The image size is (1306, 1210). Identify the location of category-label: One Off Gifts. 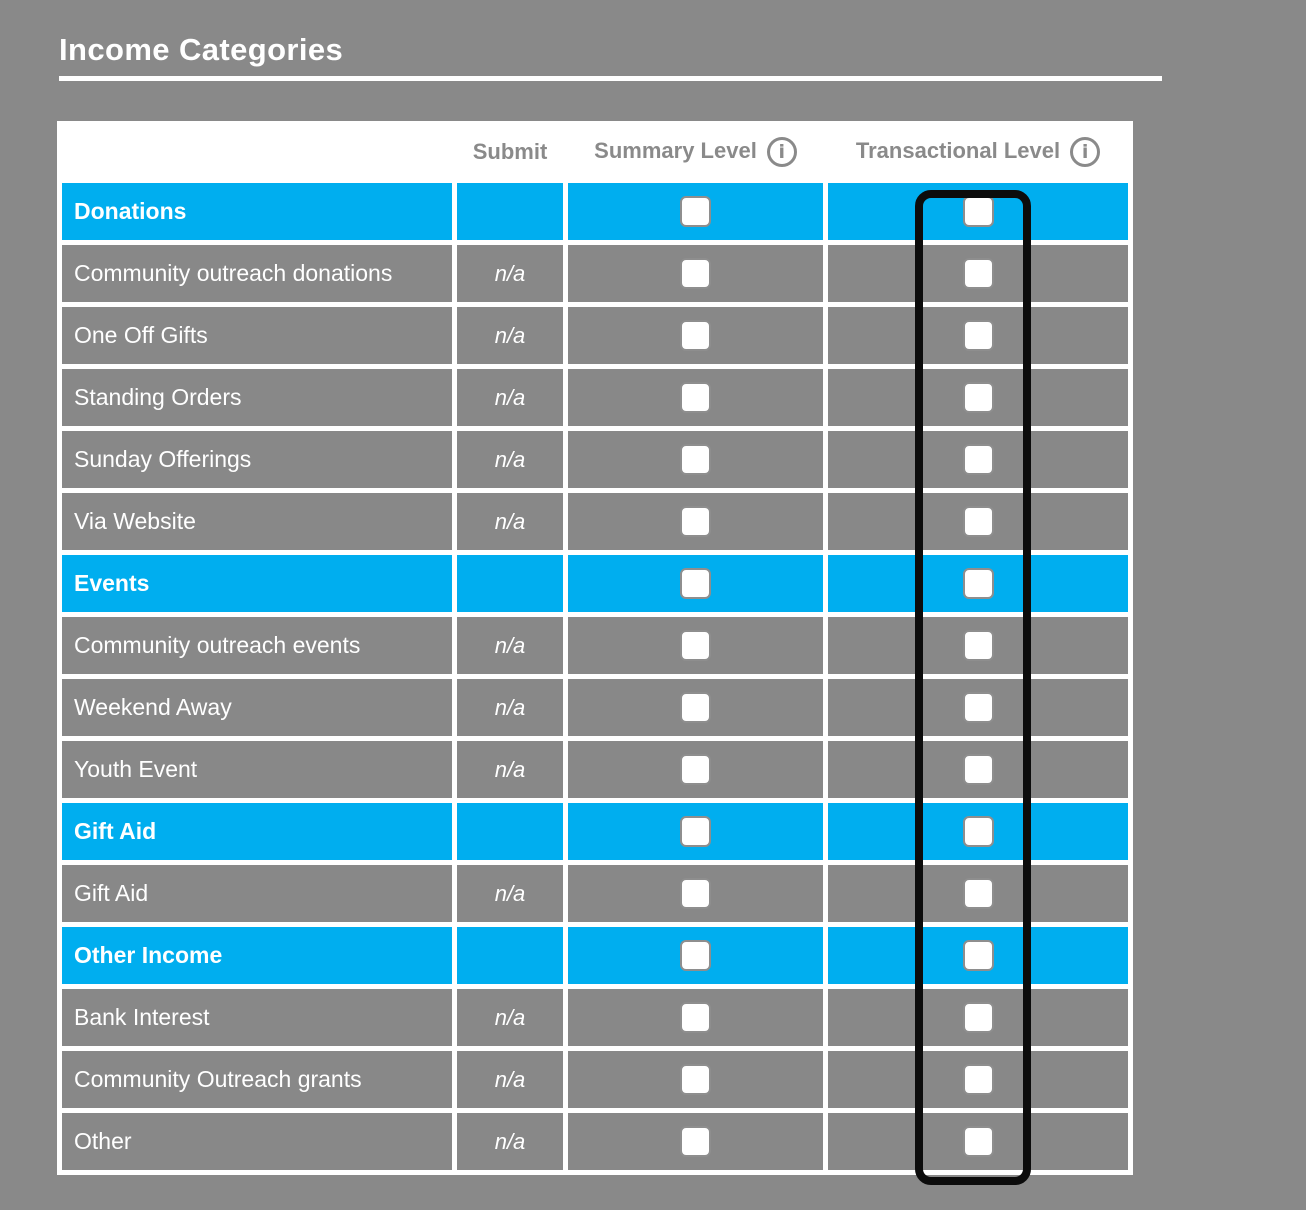
(257, 335).